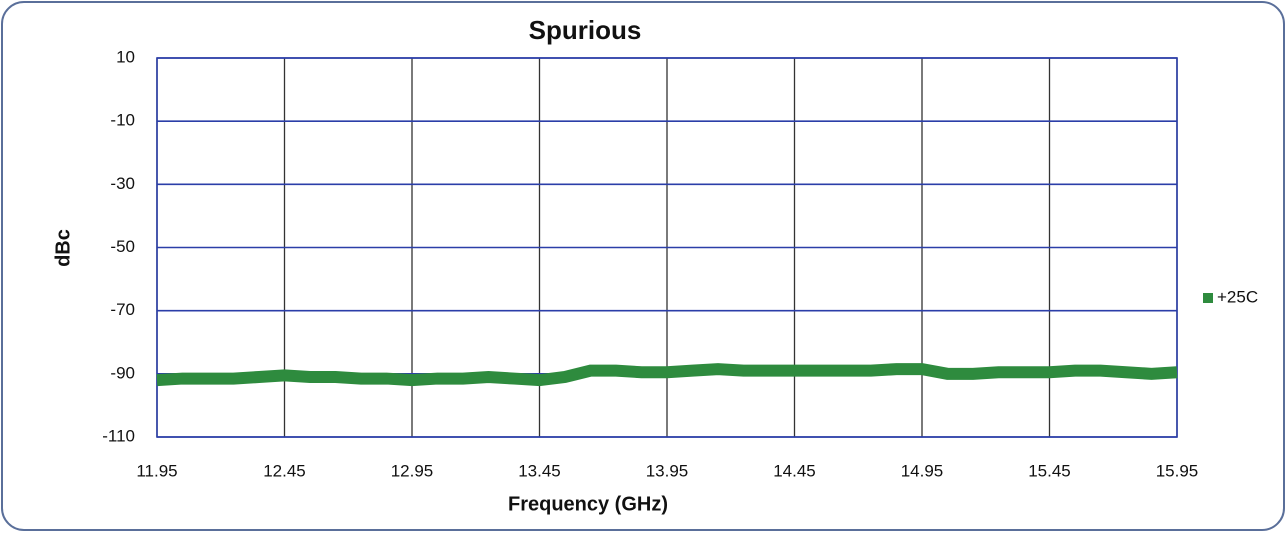 The height and width of the screenshot is (533, 1287). I want to click on x-tick-label: 12.95, so click(412, 470).